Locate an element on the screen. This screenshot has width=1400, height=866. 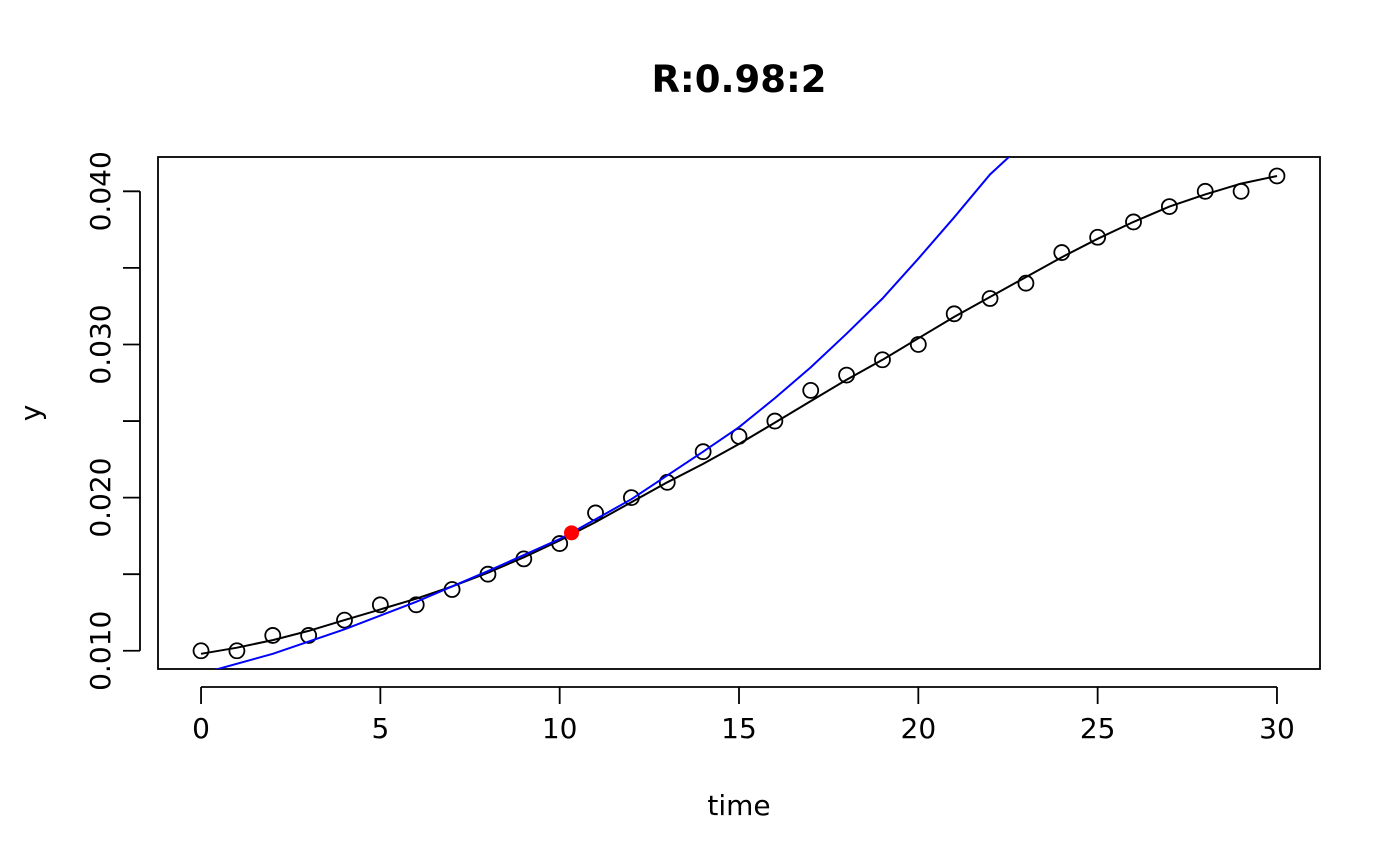
y-tick-label: 0.010 is located at coordinates (100, 651).